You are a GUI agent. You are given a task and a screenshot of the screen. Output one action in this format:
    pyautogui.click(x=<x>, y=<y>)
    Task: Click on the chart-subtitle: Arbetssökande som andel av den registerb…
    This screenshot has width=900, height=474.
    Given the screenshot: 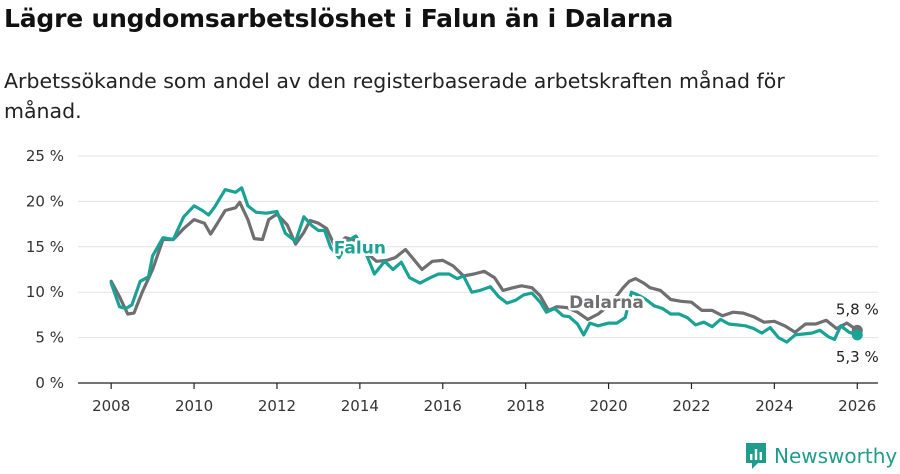 What is the action you would take?
    pyautogui.click(x=394, y=96)
    